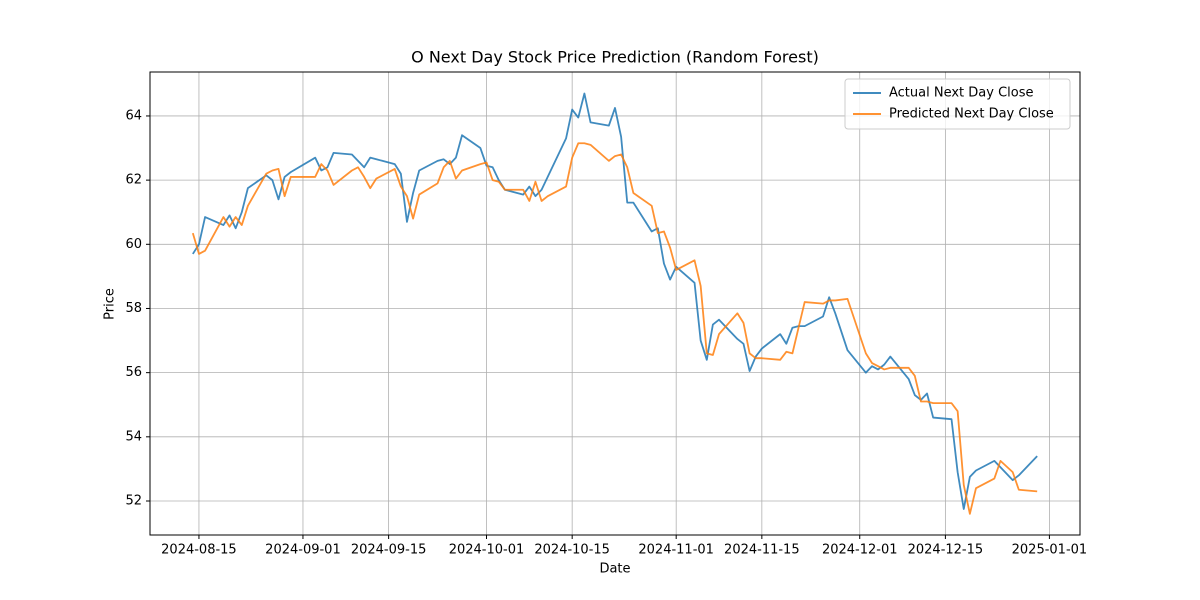 The height and width of the screenshot is (600, 1200). Describe the element at coordinates (110, 304) in the screenshot. I see `y-axis-label: Price` at that location.